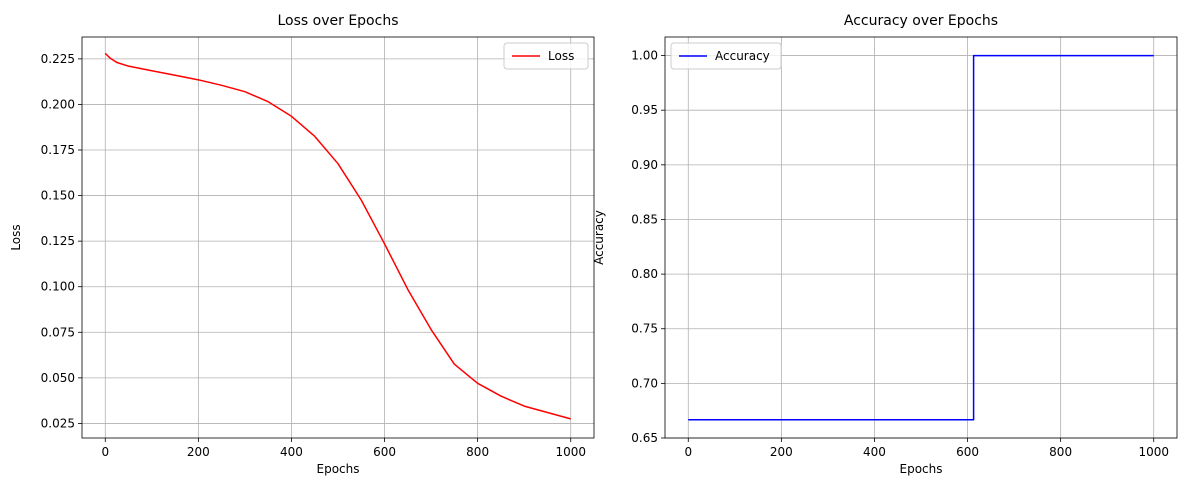 The height and width of the screenshot is (490, 1189). What do you see at coordinates (338, 21) in the screenshot?
I see `chart-title: Loss over Epochs` at bounding box center [338, 21].